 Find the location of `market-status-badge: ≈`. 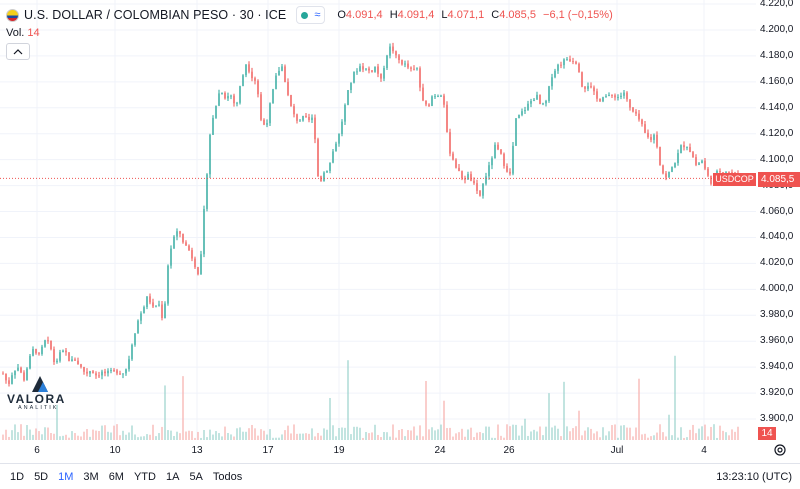

market-status-badge: ≈ is located at coordinates (311, 15).